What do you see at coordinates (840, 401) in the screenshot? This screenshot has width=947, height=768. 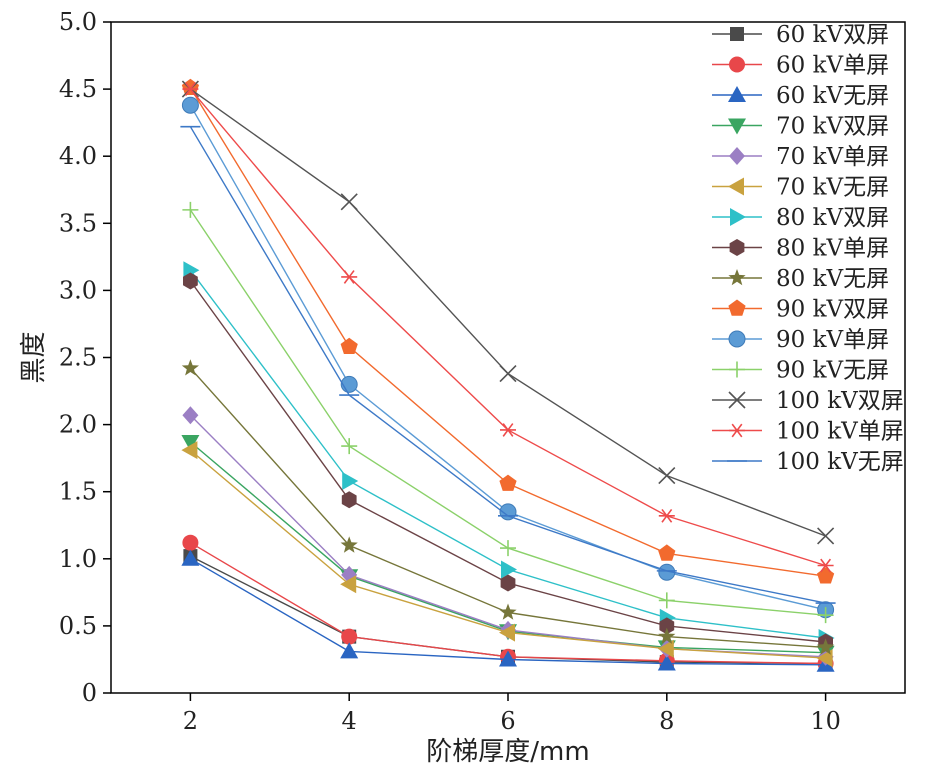 I see `legend-label: 100 kV双屏` at bounding box center [840, 401].